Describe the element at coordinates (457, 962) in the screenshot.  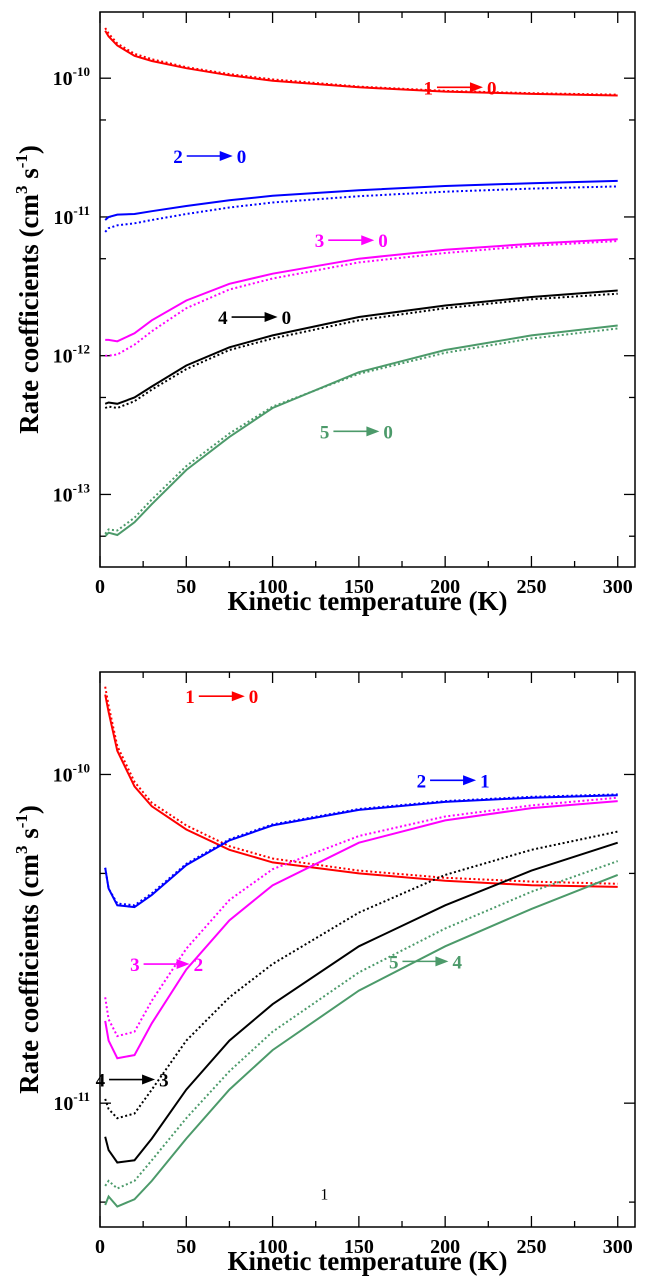
I see `transition-to: 4` at that location.